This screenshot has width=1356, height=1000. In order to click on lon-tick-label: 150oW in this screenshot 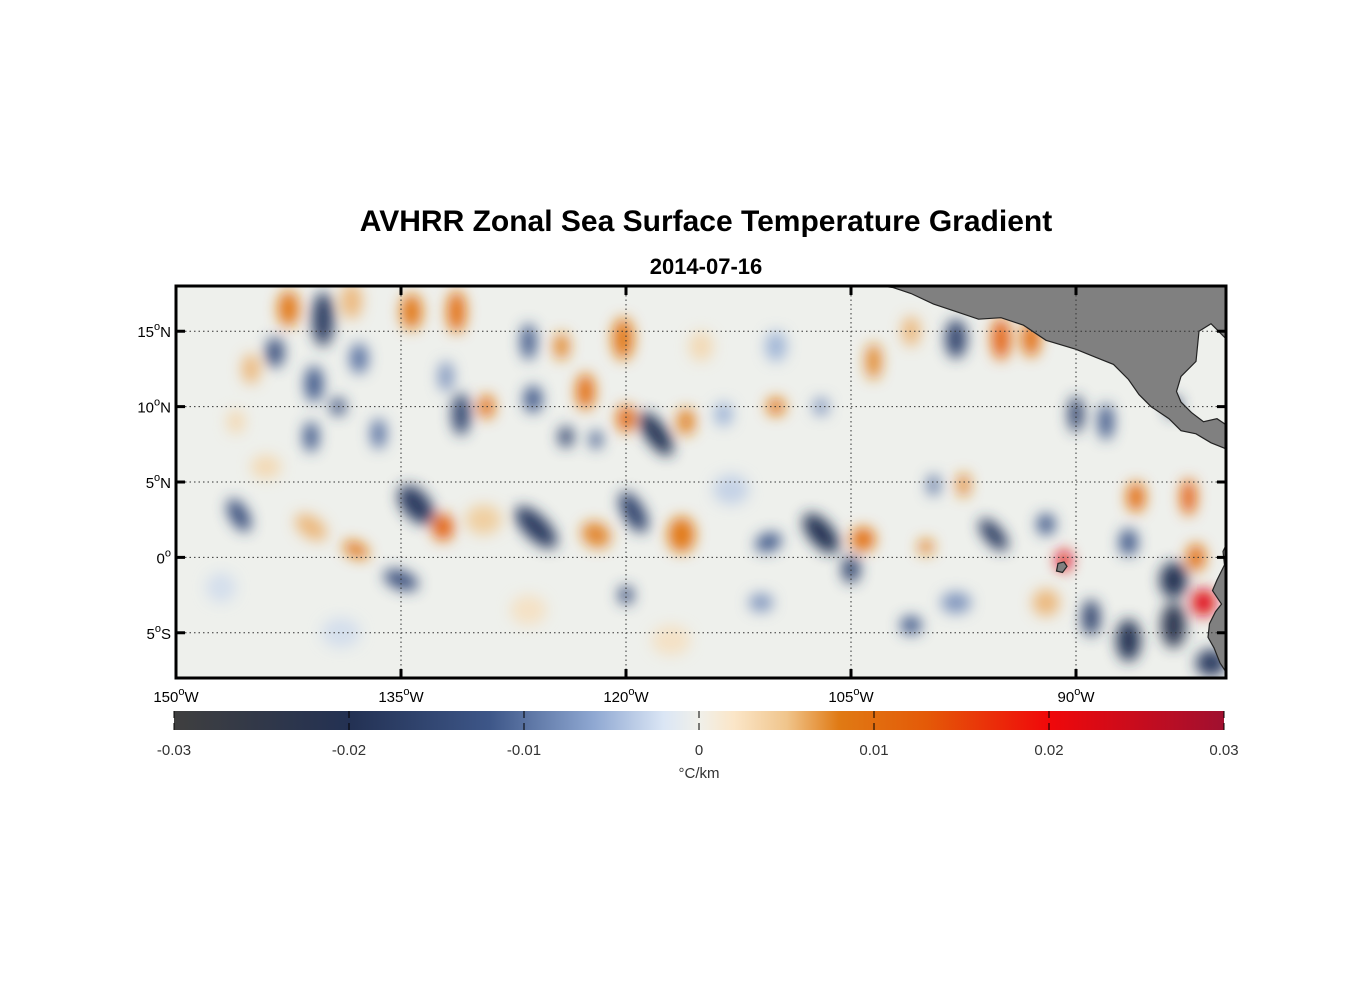, I will do `click(176, 696)`.